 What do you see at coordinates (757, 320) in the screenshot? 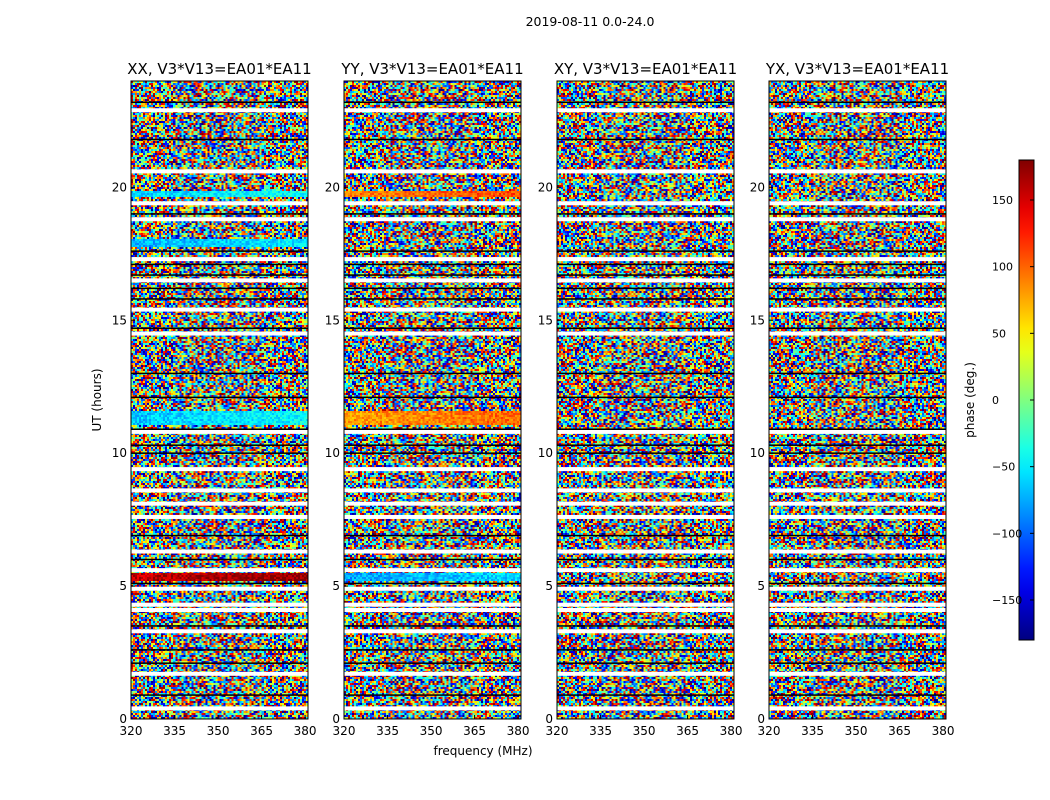
I see `y-tick-label: 15` at bounding box center [757, 320].